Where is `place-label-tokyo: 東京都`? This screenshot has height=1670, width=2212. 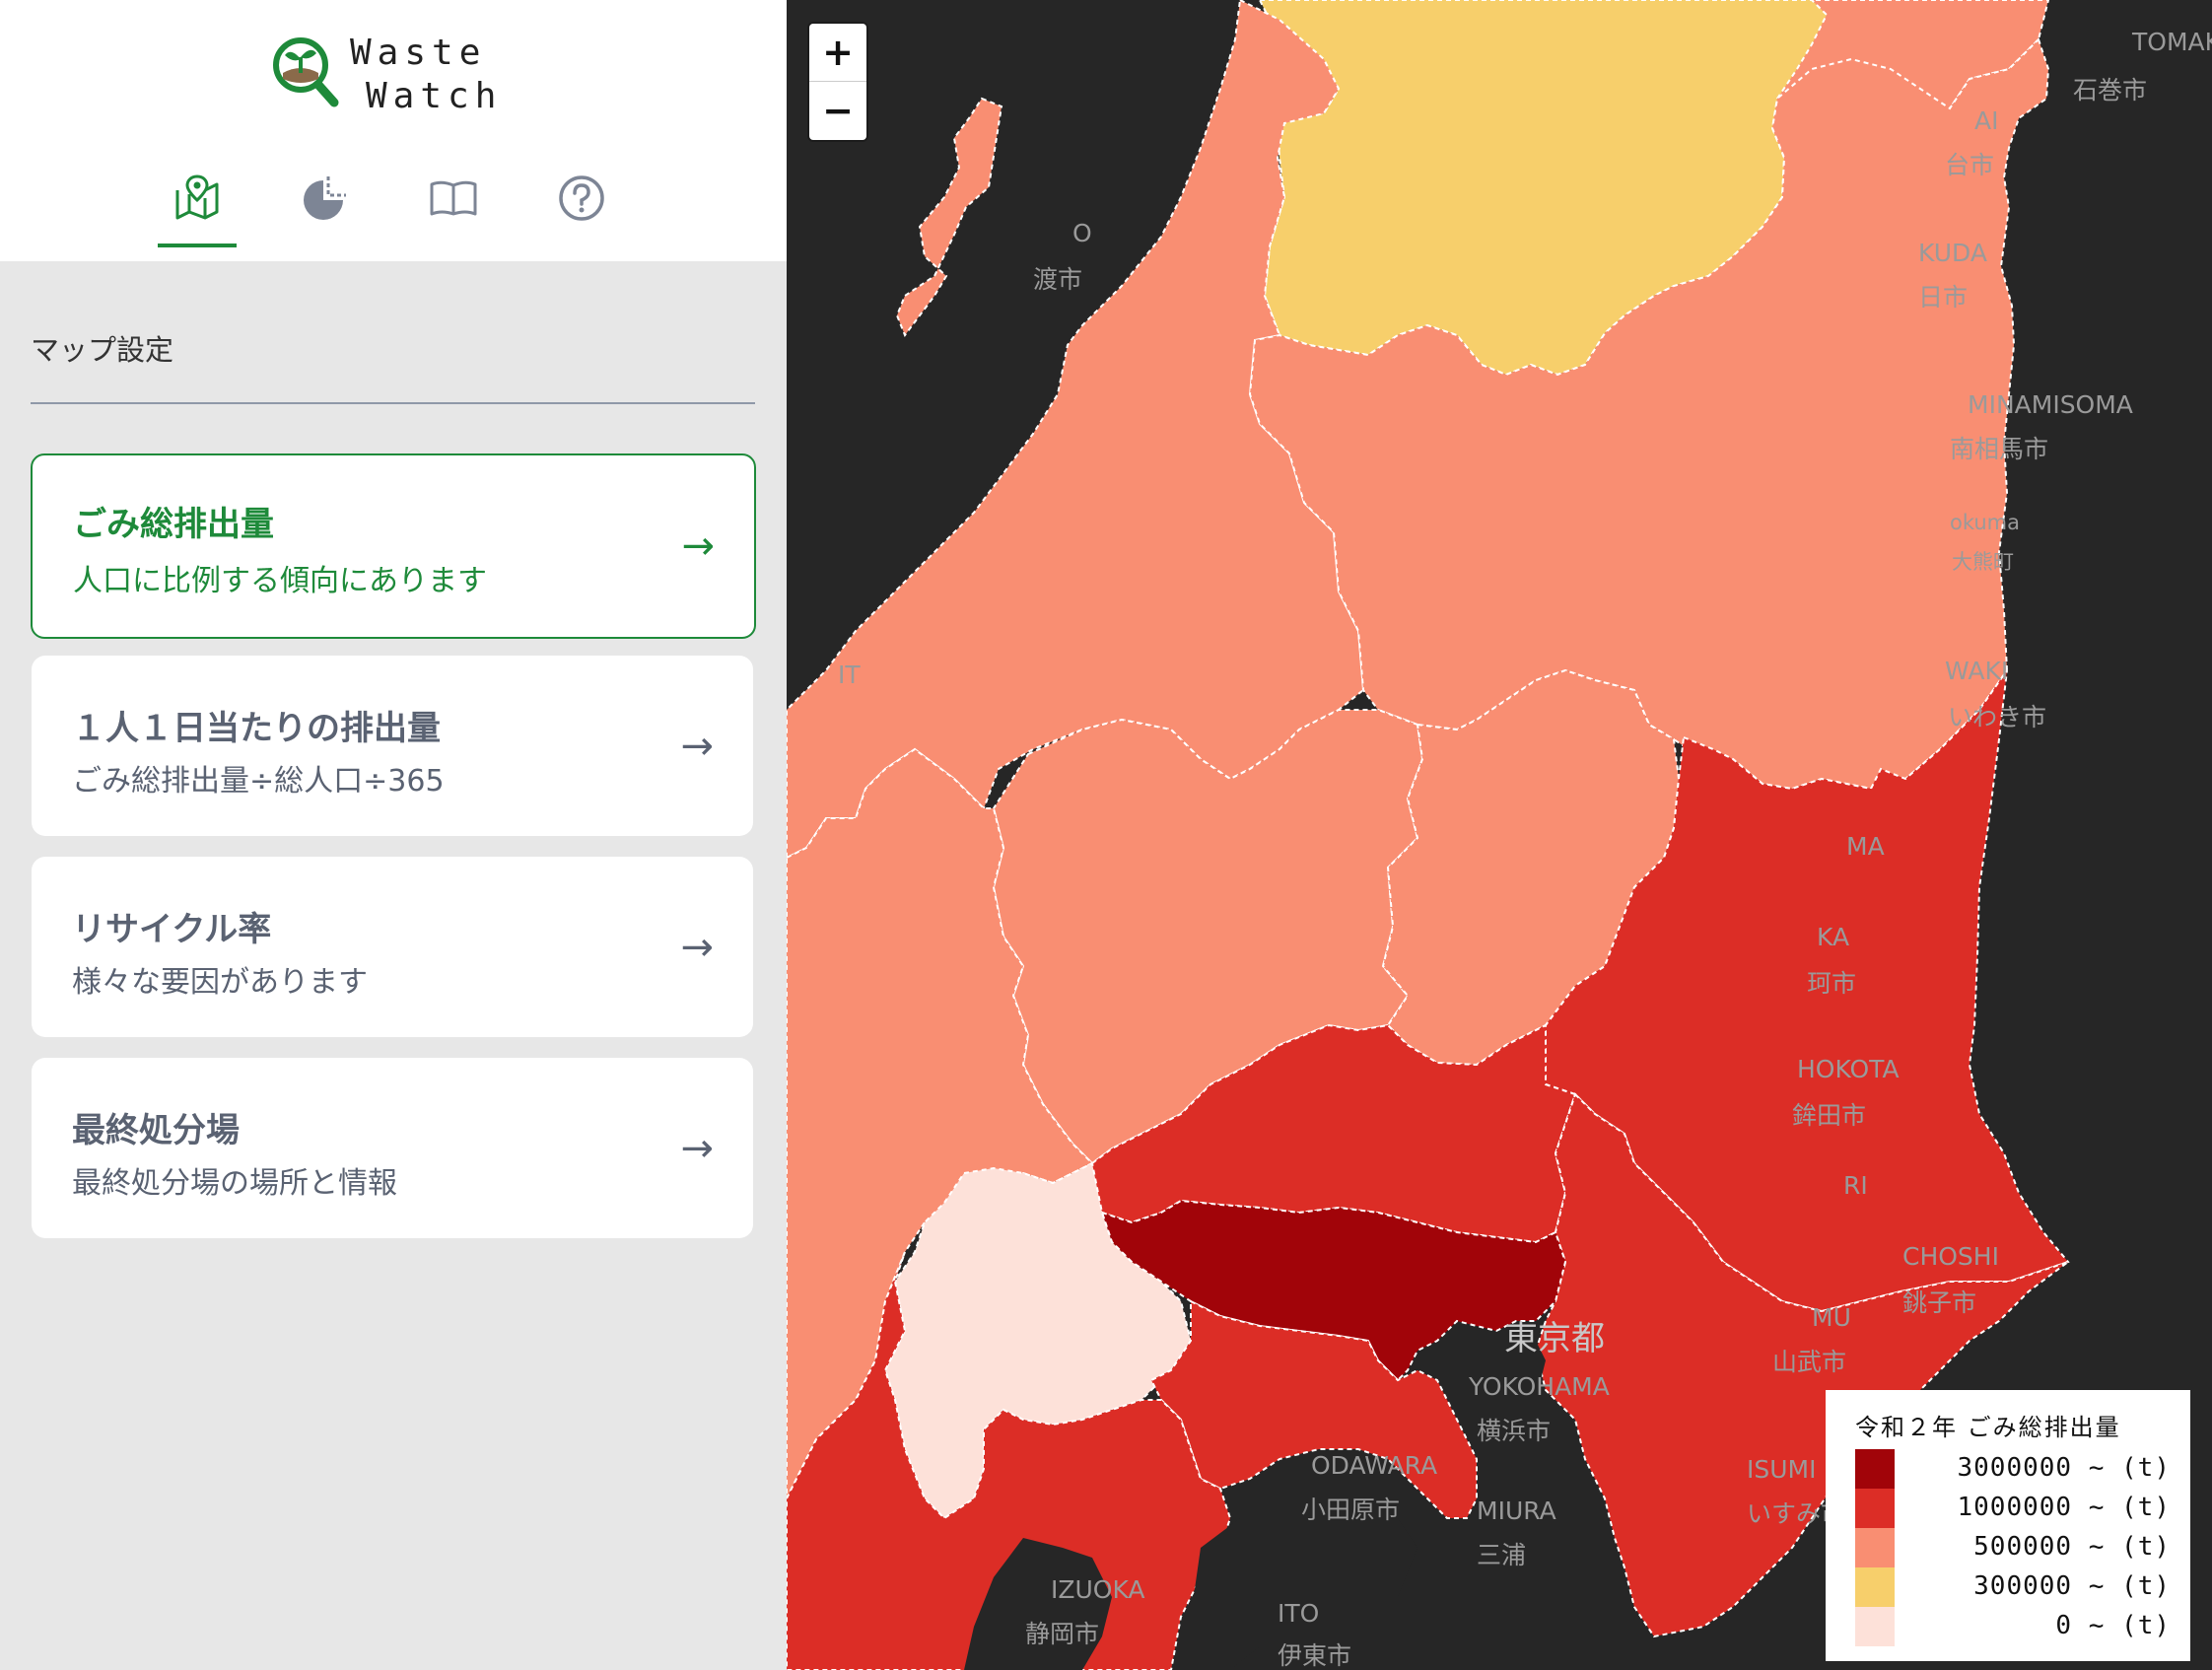
place-label-tokyo: 東京都 is located at coordinates (1555, 1338).